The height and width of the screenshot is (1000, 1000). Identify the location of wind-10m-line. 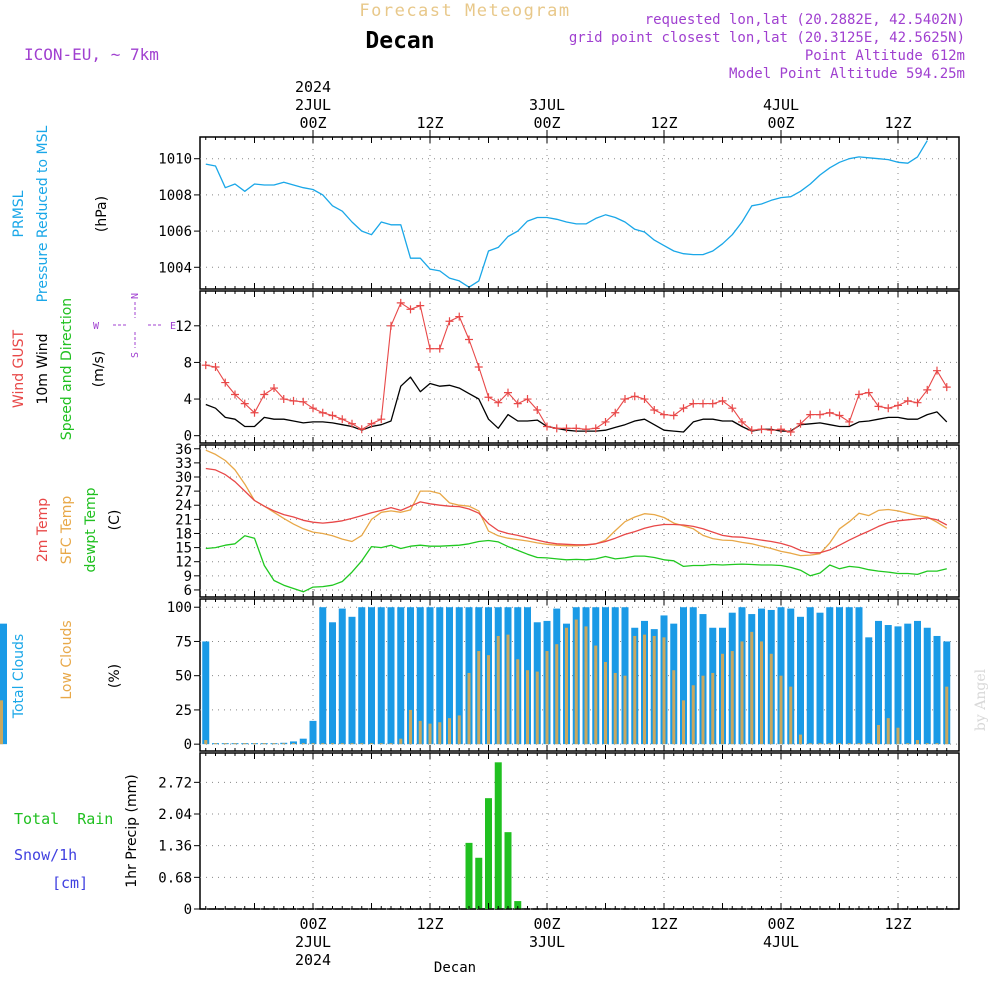
(576, 404).